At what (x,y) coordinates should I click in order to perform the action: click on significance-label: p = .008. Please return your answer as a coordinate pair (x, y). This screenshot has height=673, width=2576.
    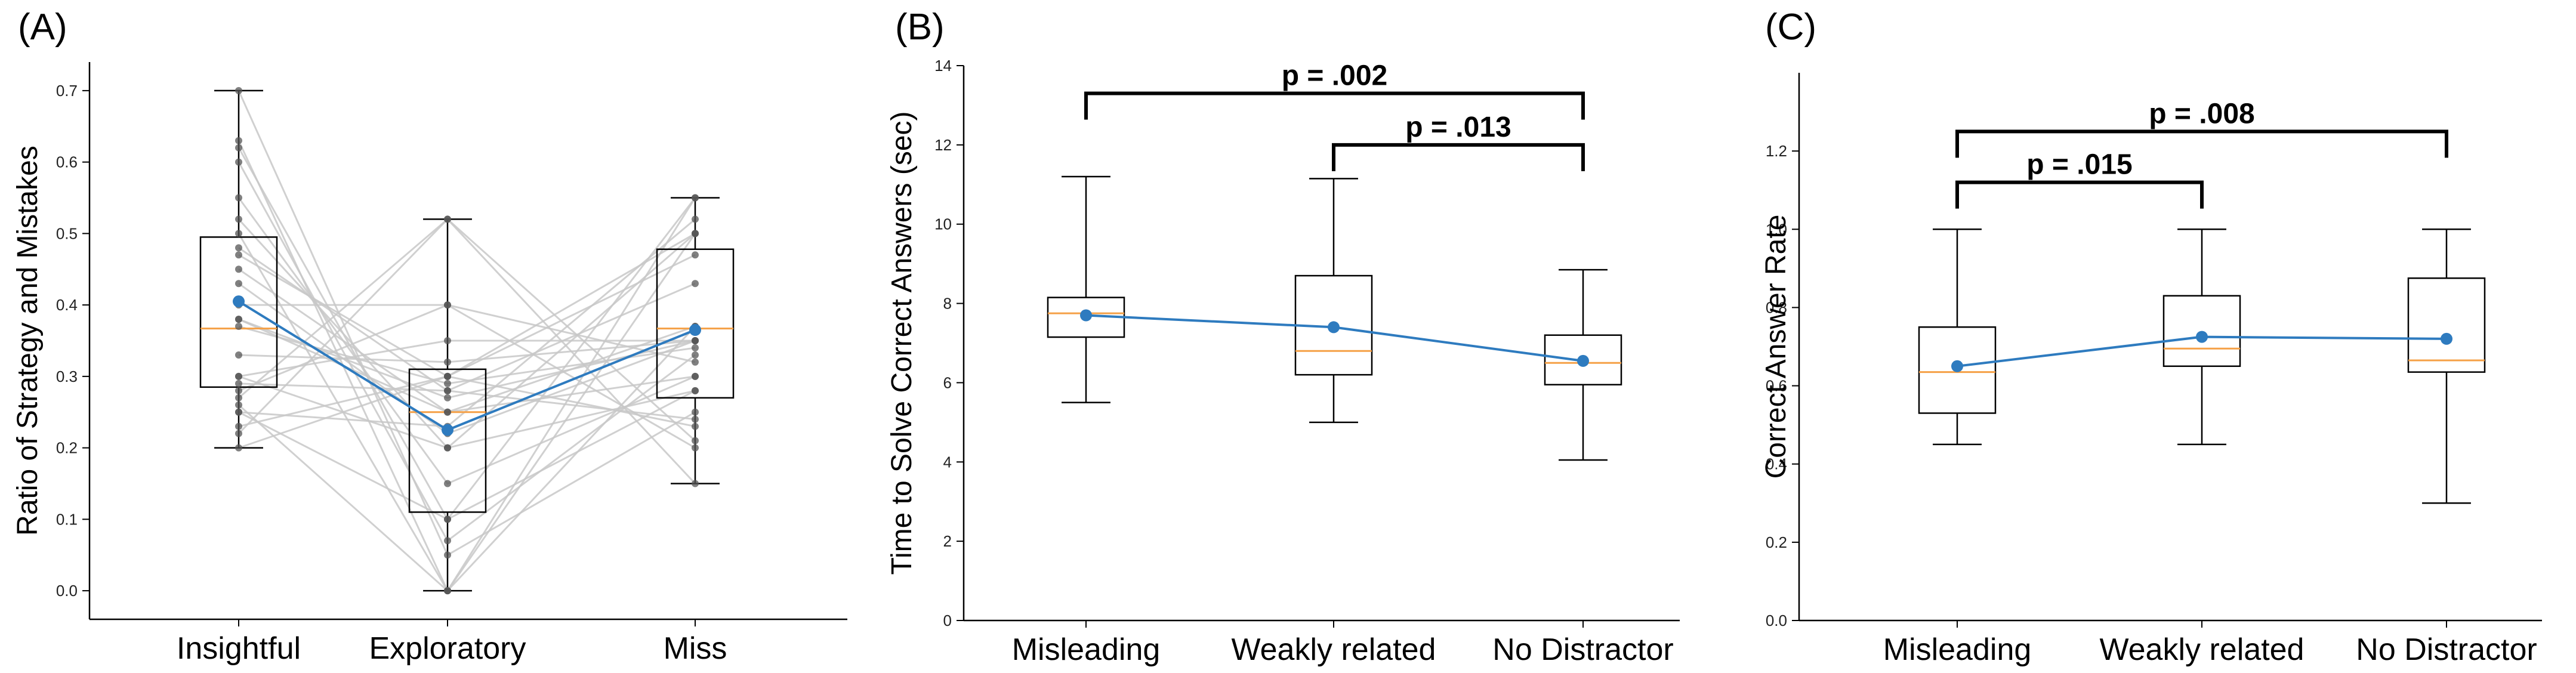
    Looking at the image, I should click on (2201, 113).